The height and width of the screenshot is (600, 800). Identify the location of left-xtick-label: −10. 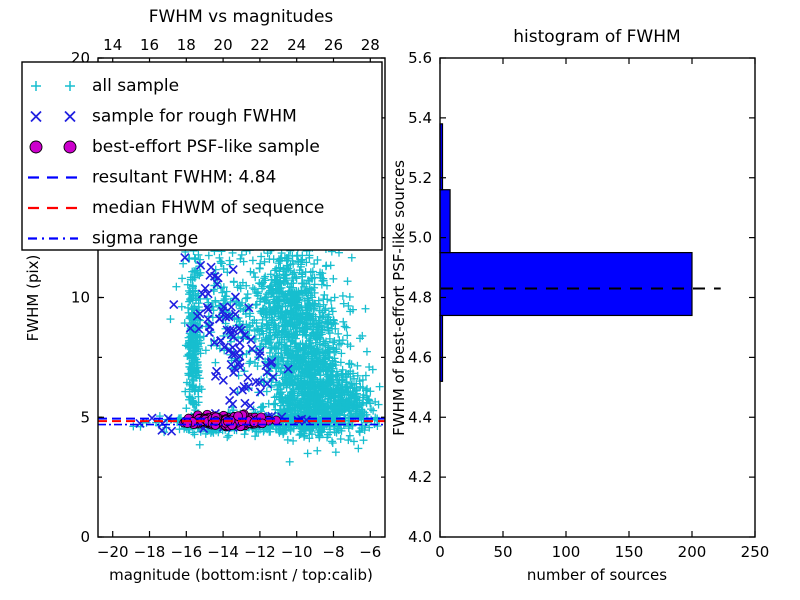
(297, 552).